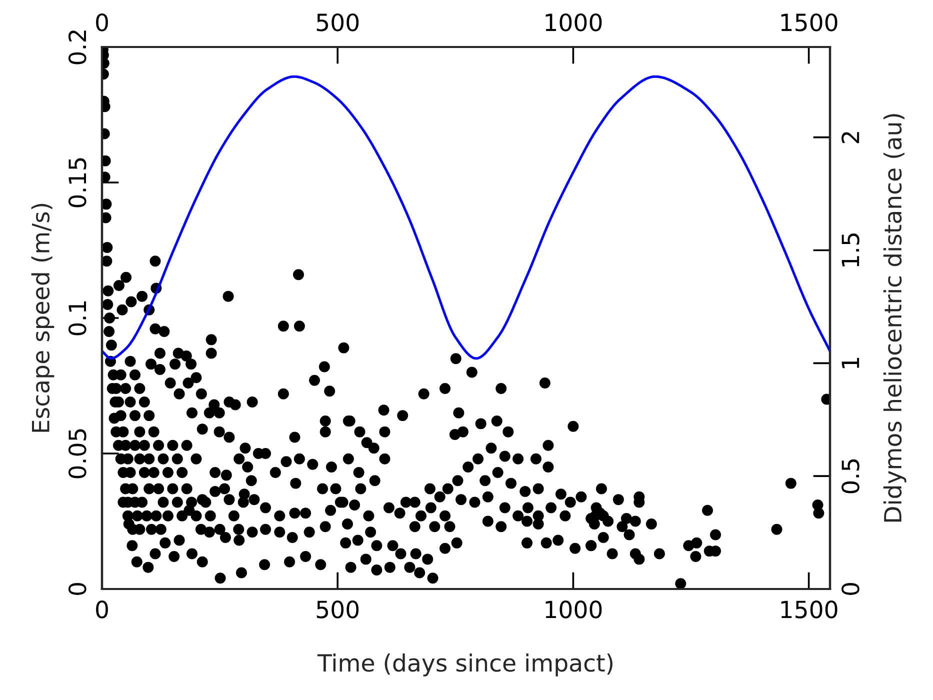  What do you see at coordinates (77, 453) in the screenshot?
I see `y-tick-label: 0.05` at bounding box center [77, 453].